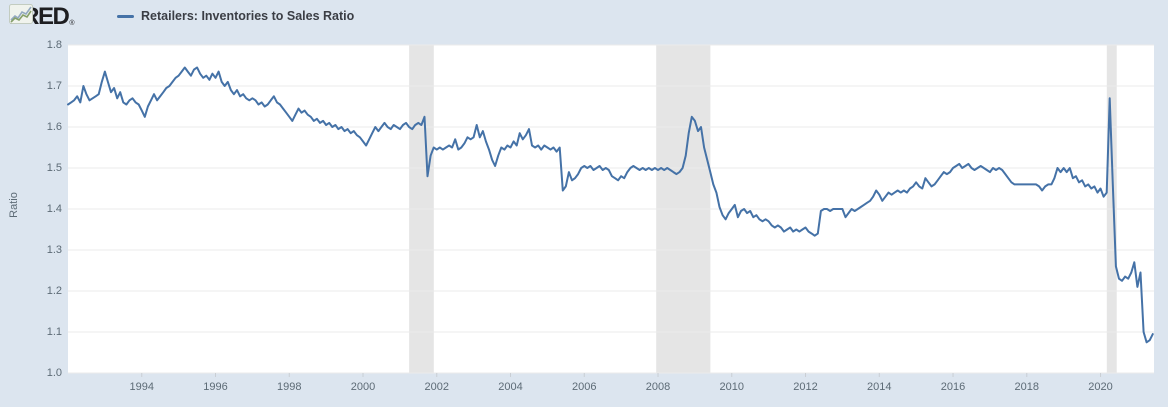 This screenshot has width=1168, height=407. I want to click on legend-label: Retailers: Inventories to Sales Ratio, so click(248, 16).